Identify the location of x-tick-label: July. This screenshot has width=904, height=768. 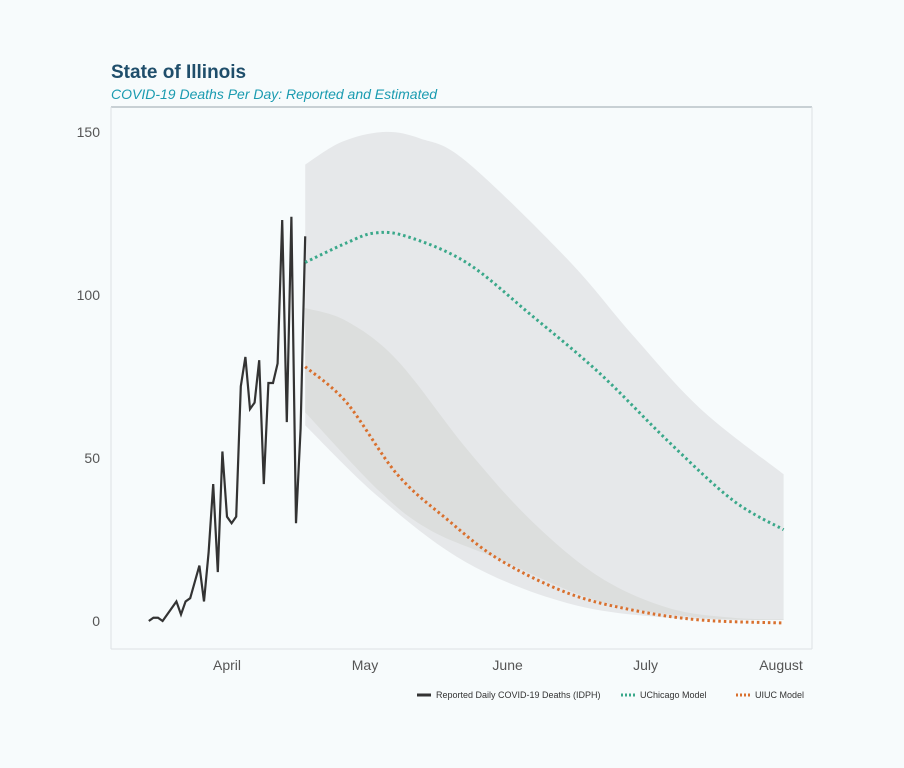
(645, 665).